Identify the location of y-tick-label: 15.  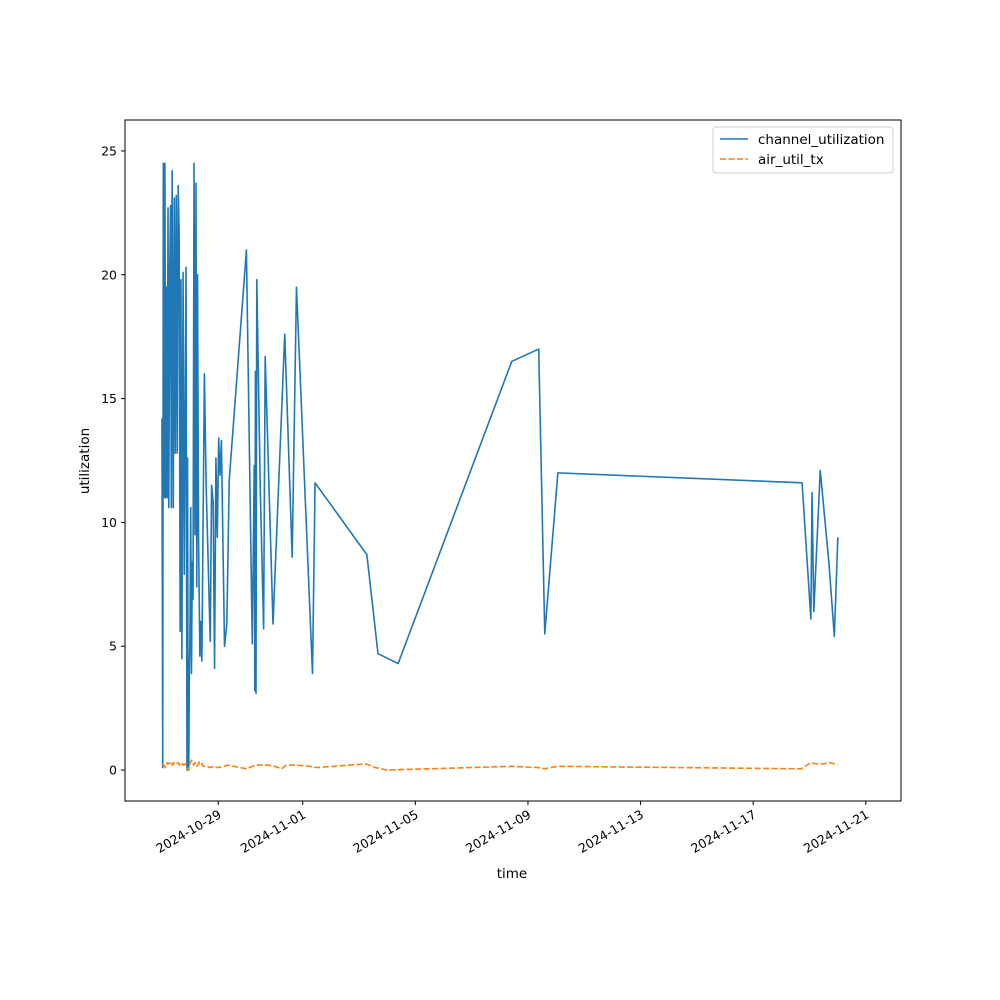
(109, 398).